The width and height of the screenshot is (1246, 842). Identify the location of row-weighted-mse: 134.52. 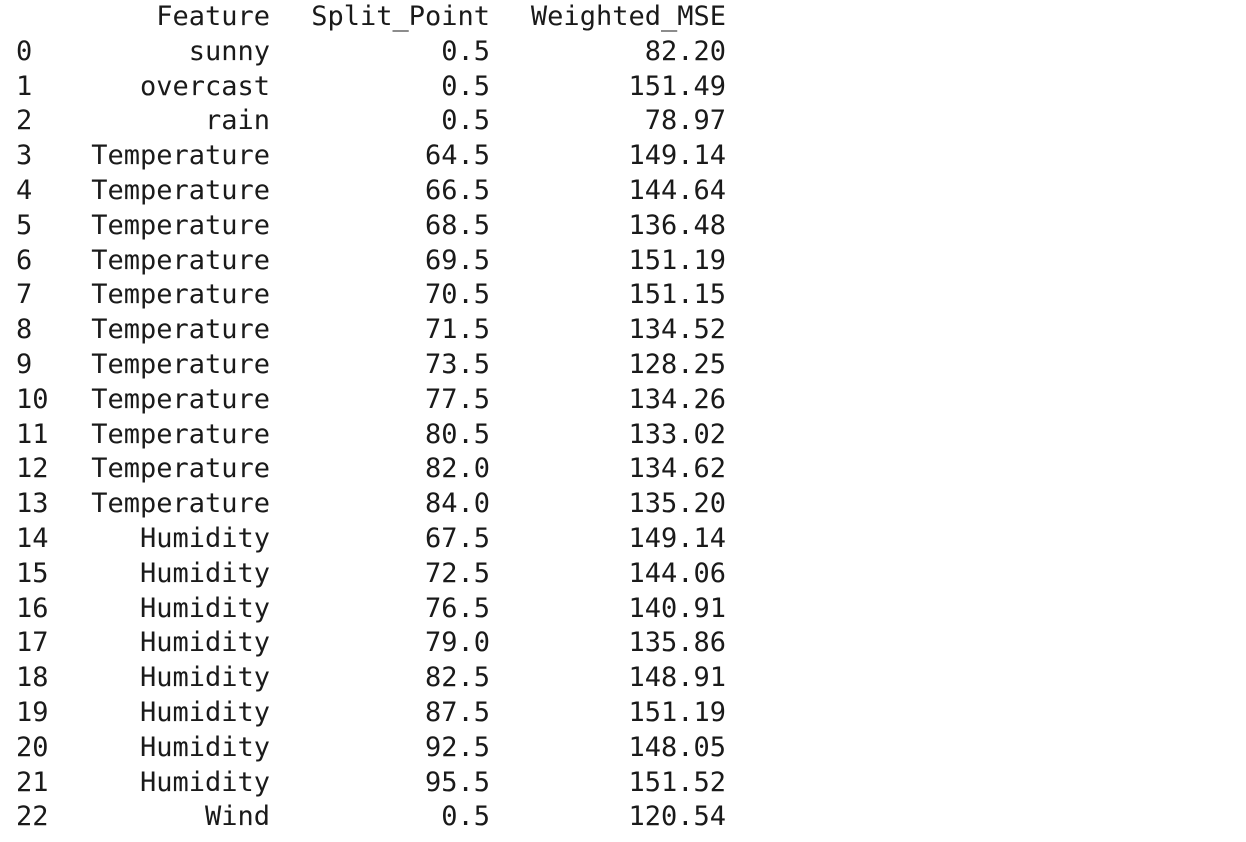
(677, 330).